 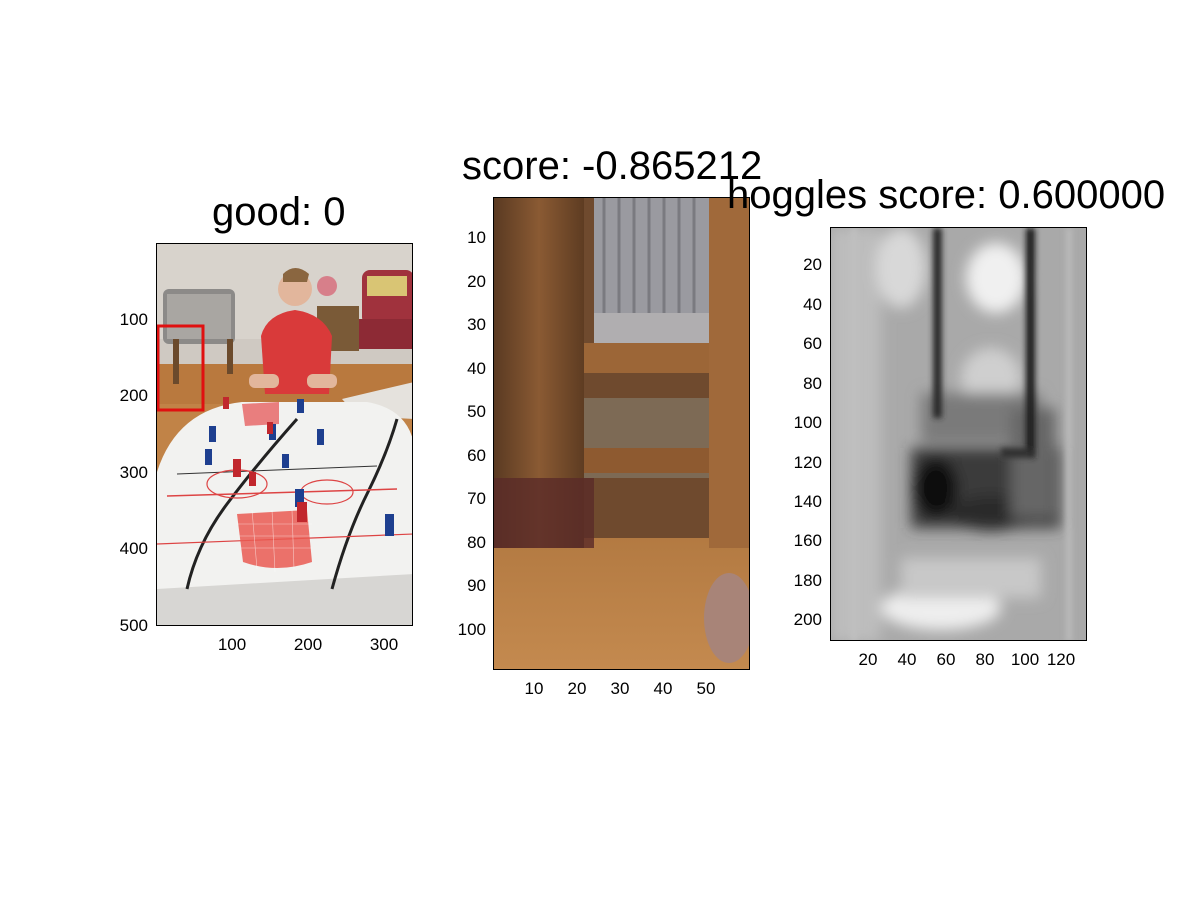 I want to click on panel-3-ytick: 160, so click(x=807, y=540).